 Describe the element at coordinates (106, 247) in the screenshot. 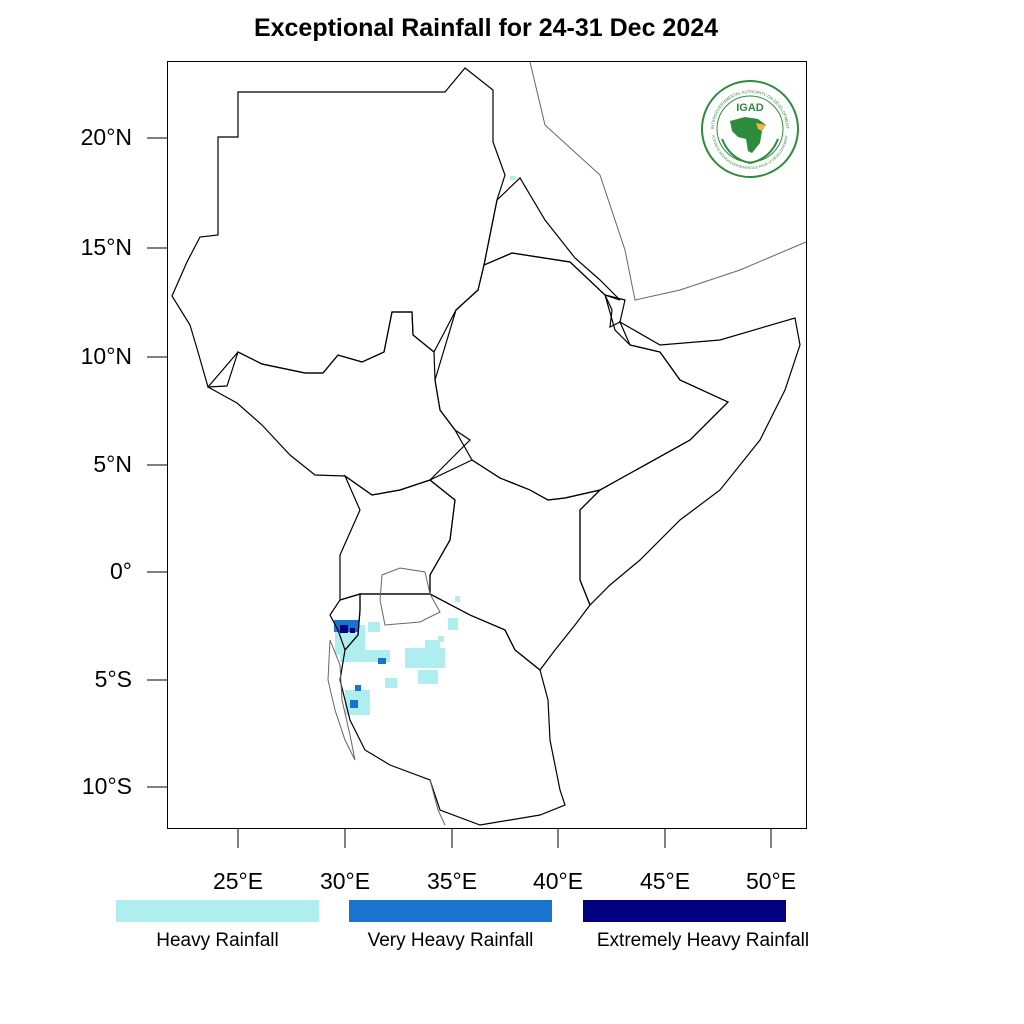

I see `lat-label-15n: 15°N` at that location.